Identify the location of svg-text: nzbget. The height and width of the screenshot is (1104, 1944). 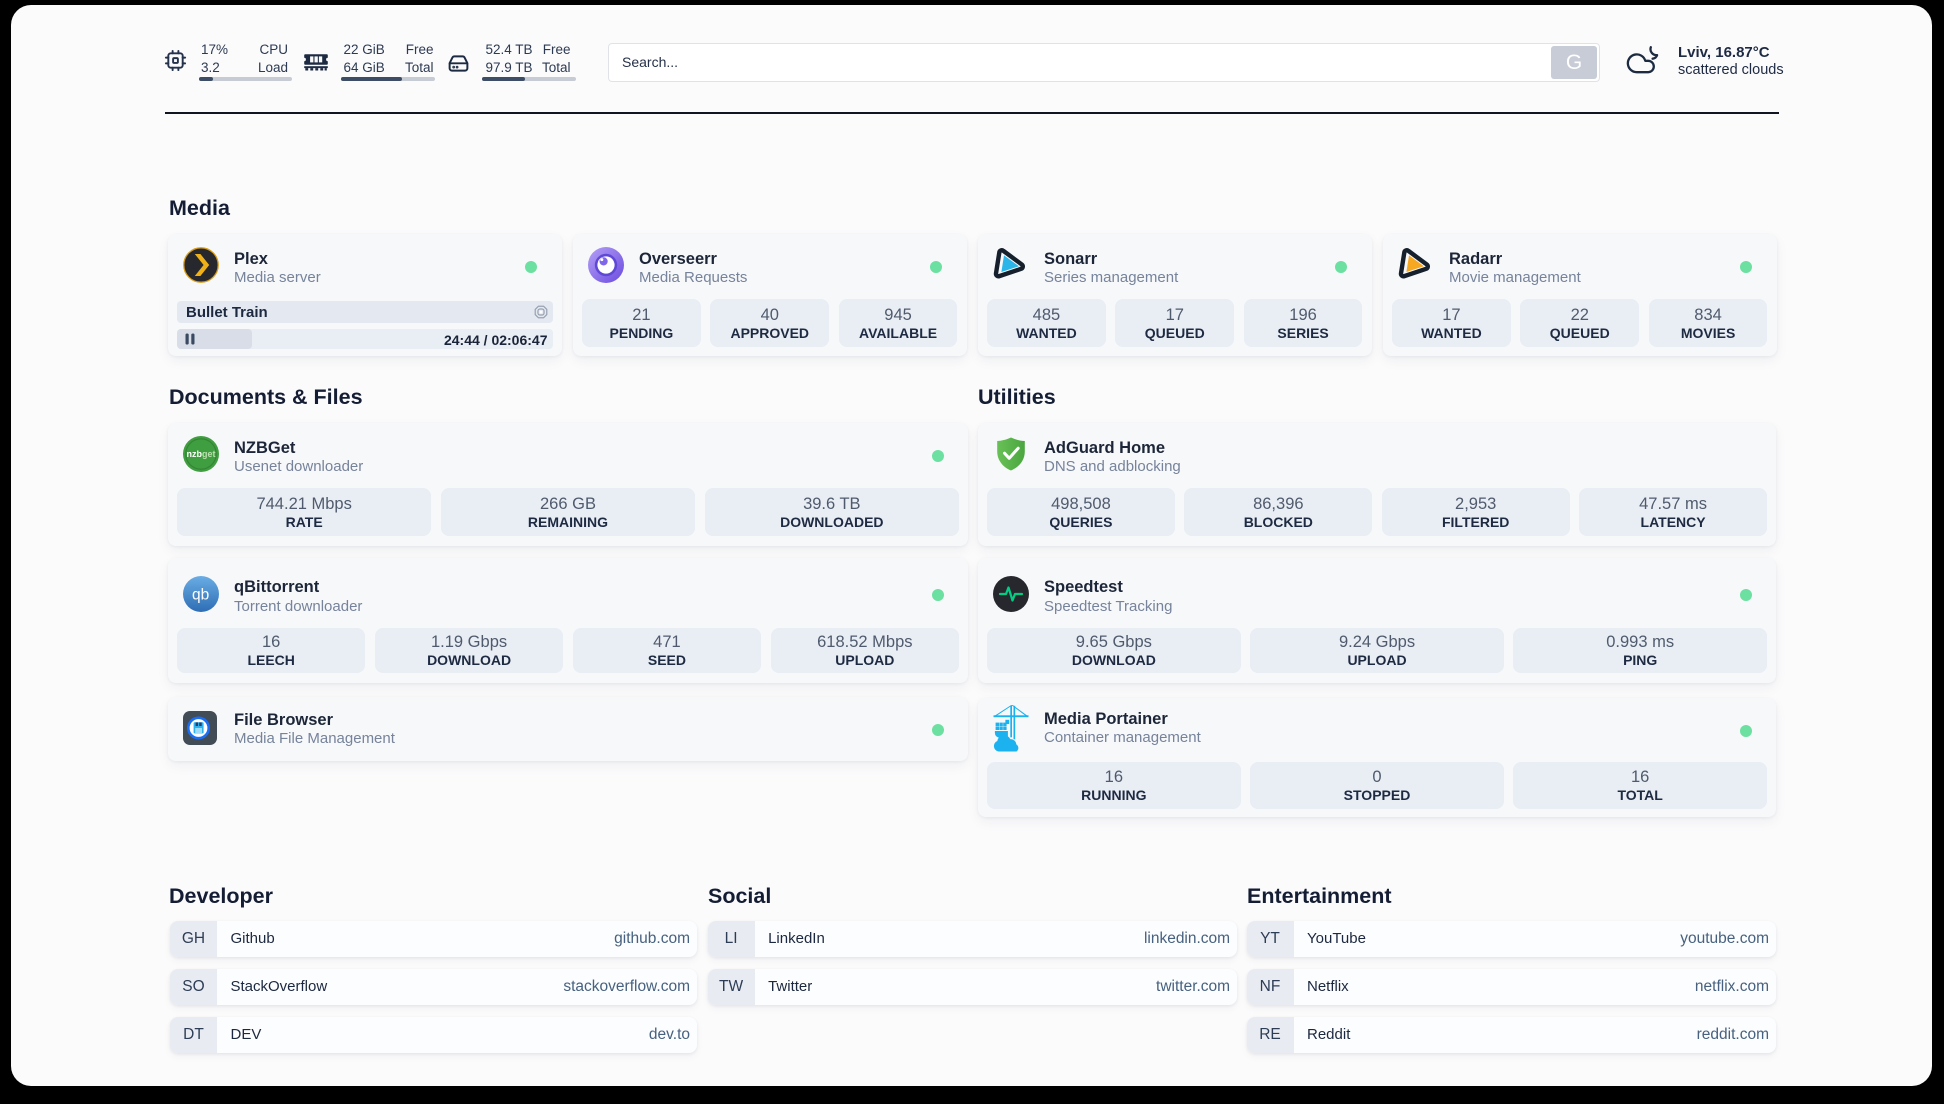
(201, 454).